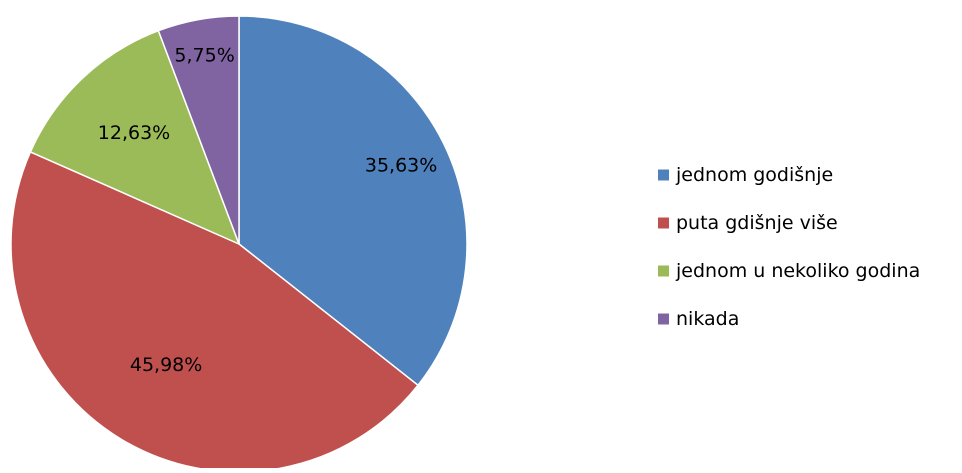 The image size is (962, 473). I want to click on legend-swatch-puta-gdisnje-vise, so click(663, 223).